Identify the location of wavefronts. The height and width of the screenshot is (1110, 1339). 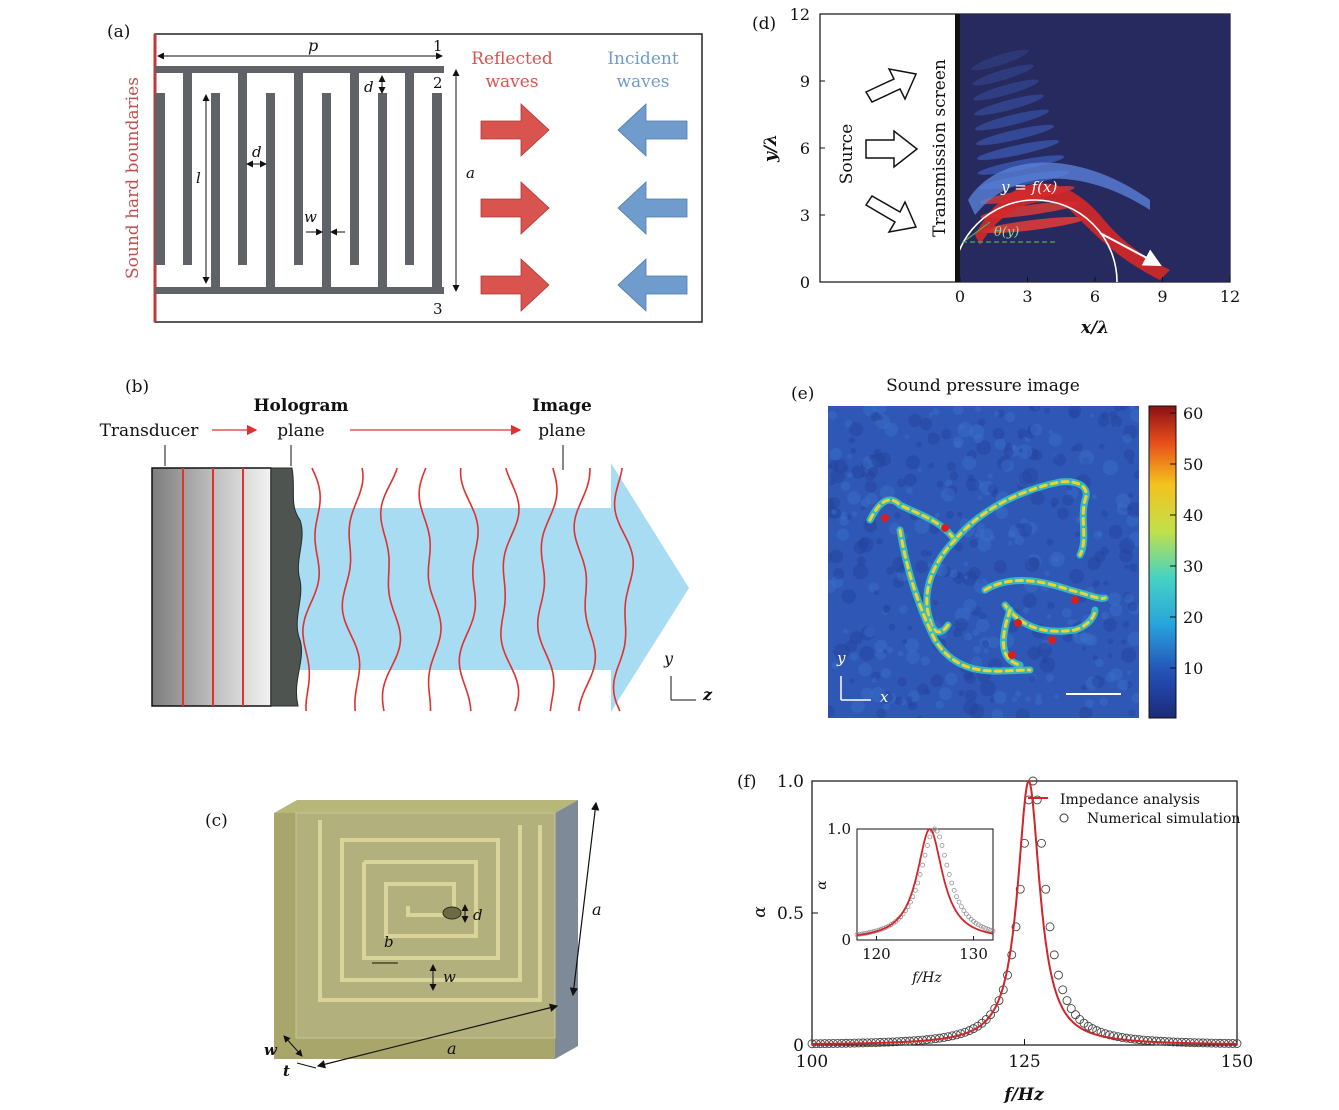
(468, 589).